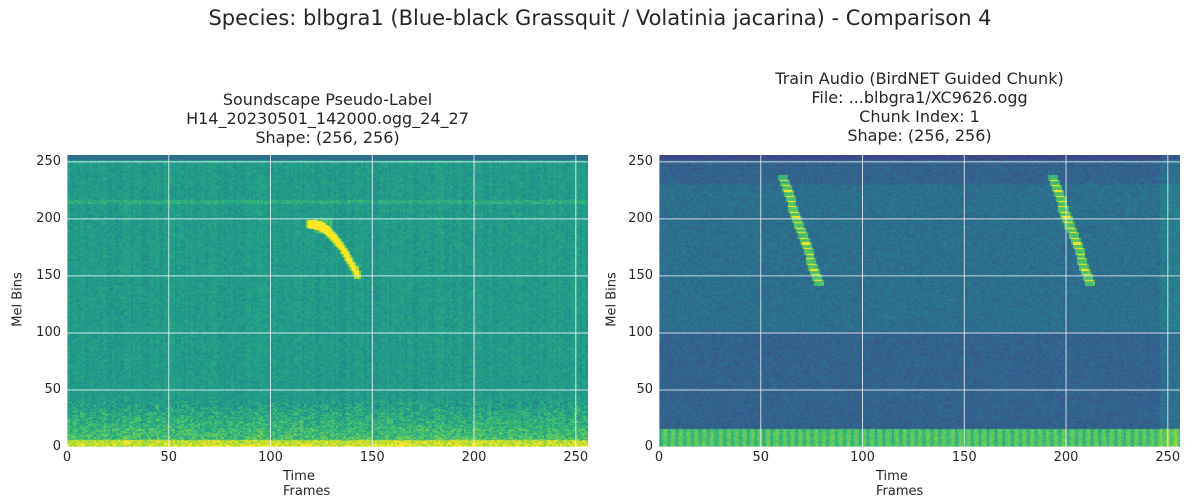  I want to click on panel-title-line: Soundscape Pseudo-Label, so click(327, 99).